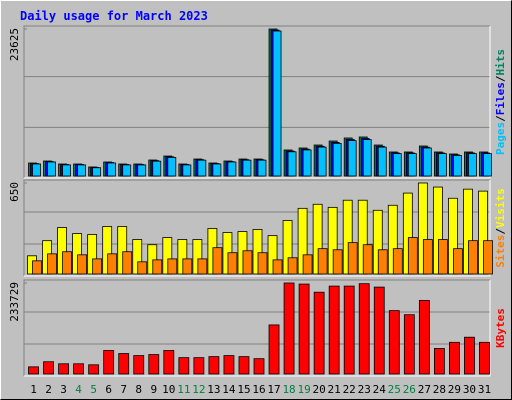  What do you see at coordinates (229, 389) in the screenshot?
I see `x-tick-label: 14` at bounding box center [229, 389].